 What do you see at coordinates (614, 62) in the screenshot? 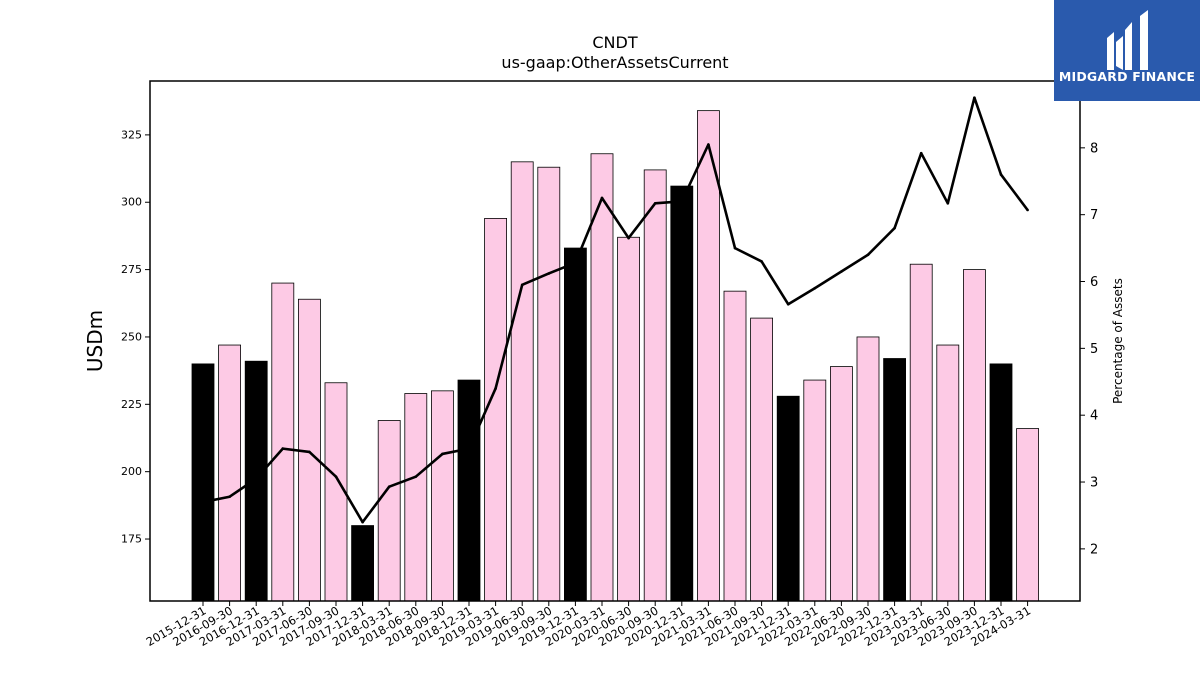
I see `chart-subtitle: us-gaap:OtherAssetsCurrent` at bounding box center [614, 62].